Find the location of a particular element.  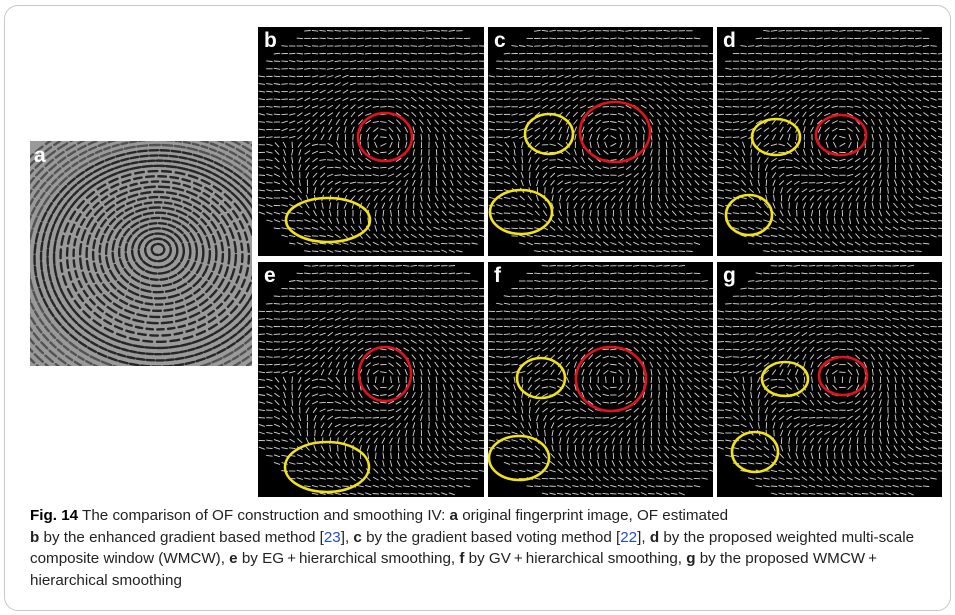

caption-text: by EG + hierarchical smoothing, is located at coordinates (348, 559).